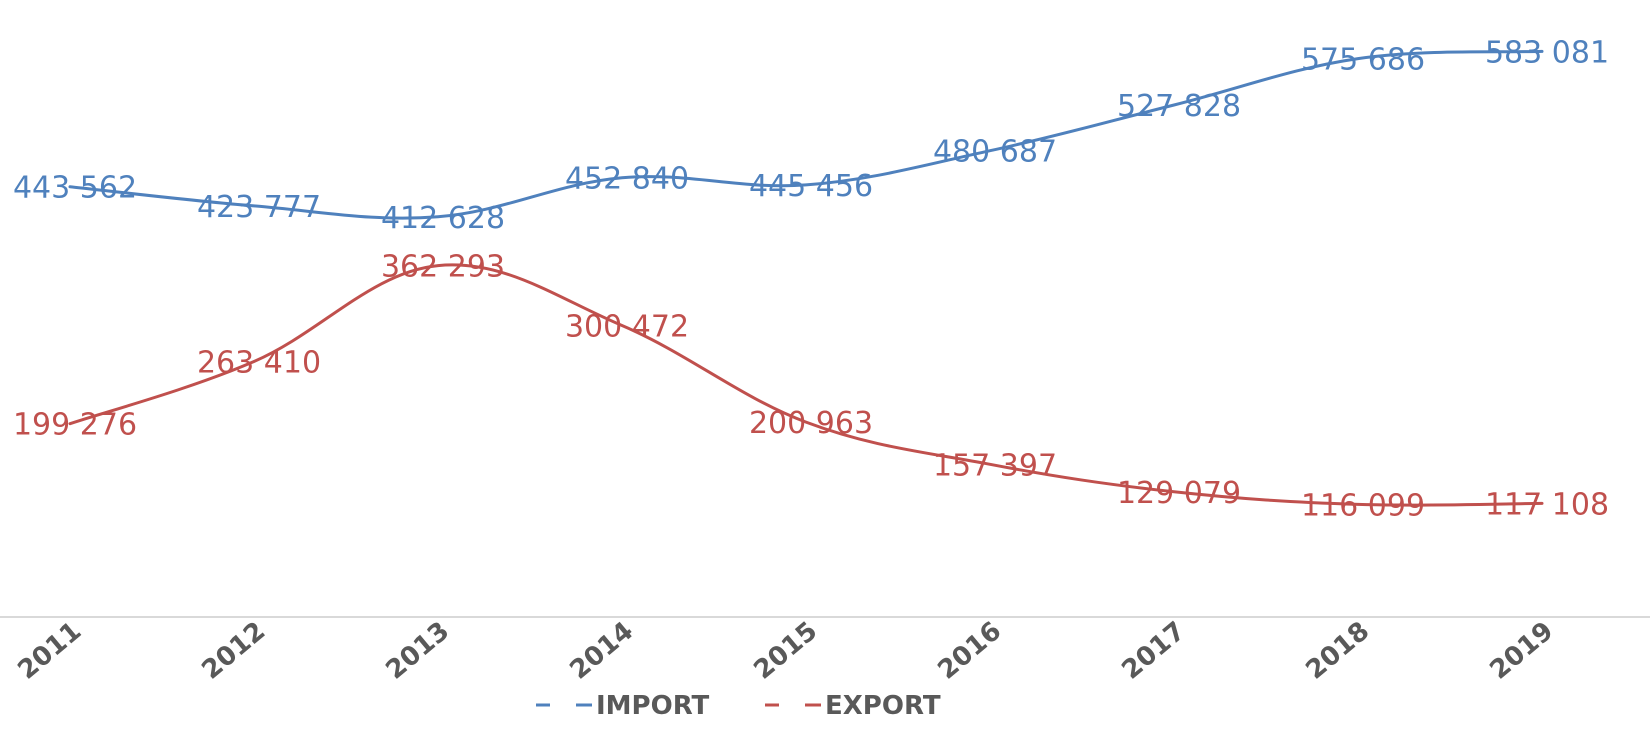  Describe the element at coordinates (627, 327) in the screenshot. I see `data-label-export-2014: 300 472` at that location.